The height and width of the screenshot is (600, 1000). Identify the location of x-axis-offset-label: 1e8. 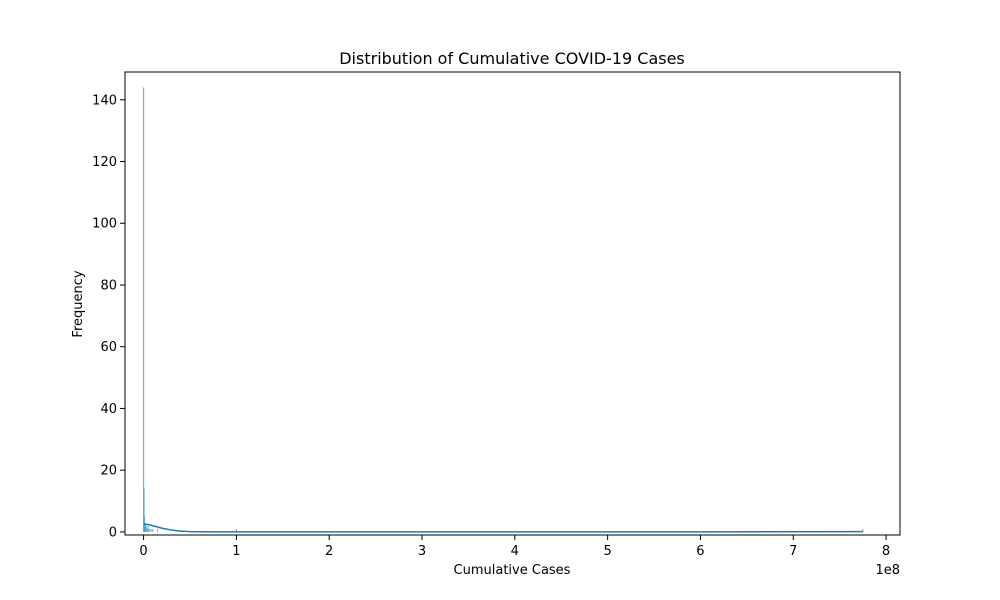
(887, 570).